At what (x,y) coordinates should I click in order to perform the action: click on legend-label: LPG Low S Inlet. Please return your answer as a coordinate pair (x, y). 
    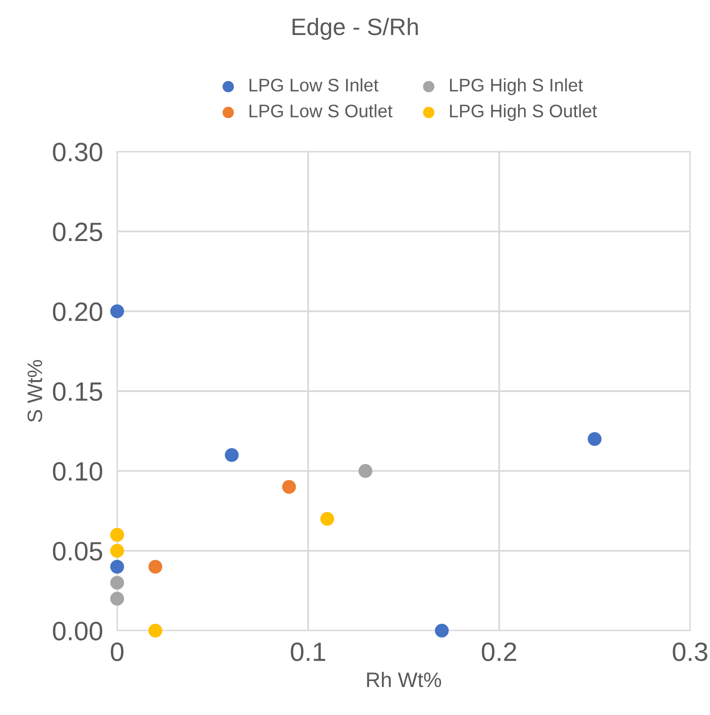
    Looking at the image, I should click on (314, 85).